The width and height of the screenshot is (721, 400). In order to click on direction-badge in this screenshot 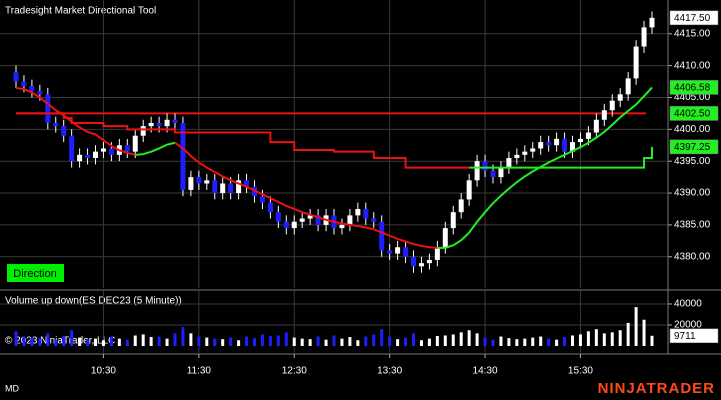, I will do `click(35, 273)`.